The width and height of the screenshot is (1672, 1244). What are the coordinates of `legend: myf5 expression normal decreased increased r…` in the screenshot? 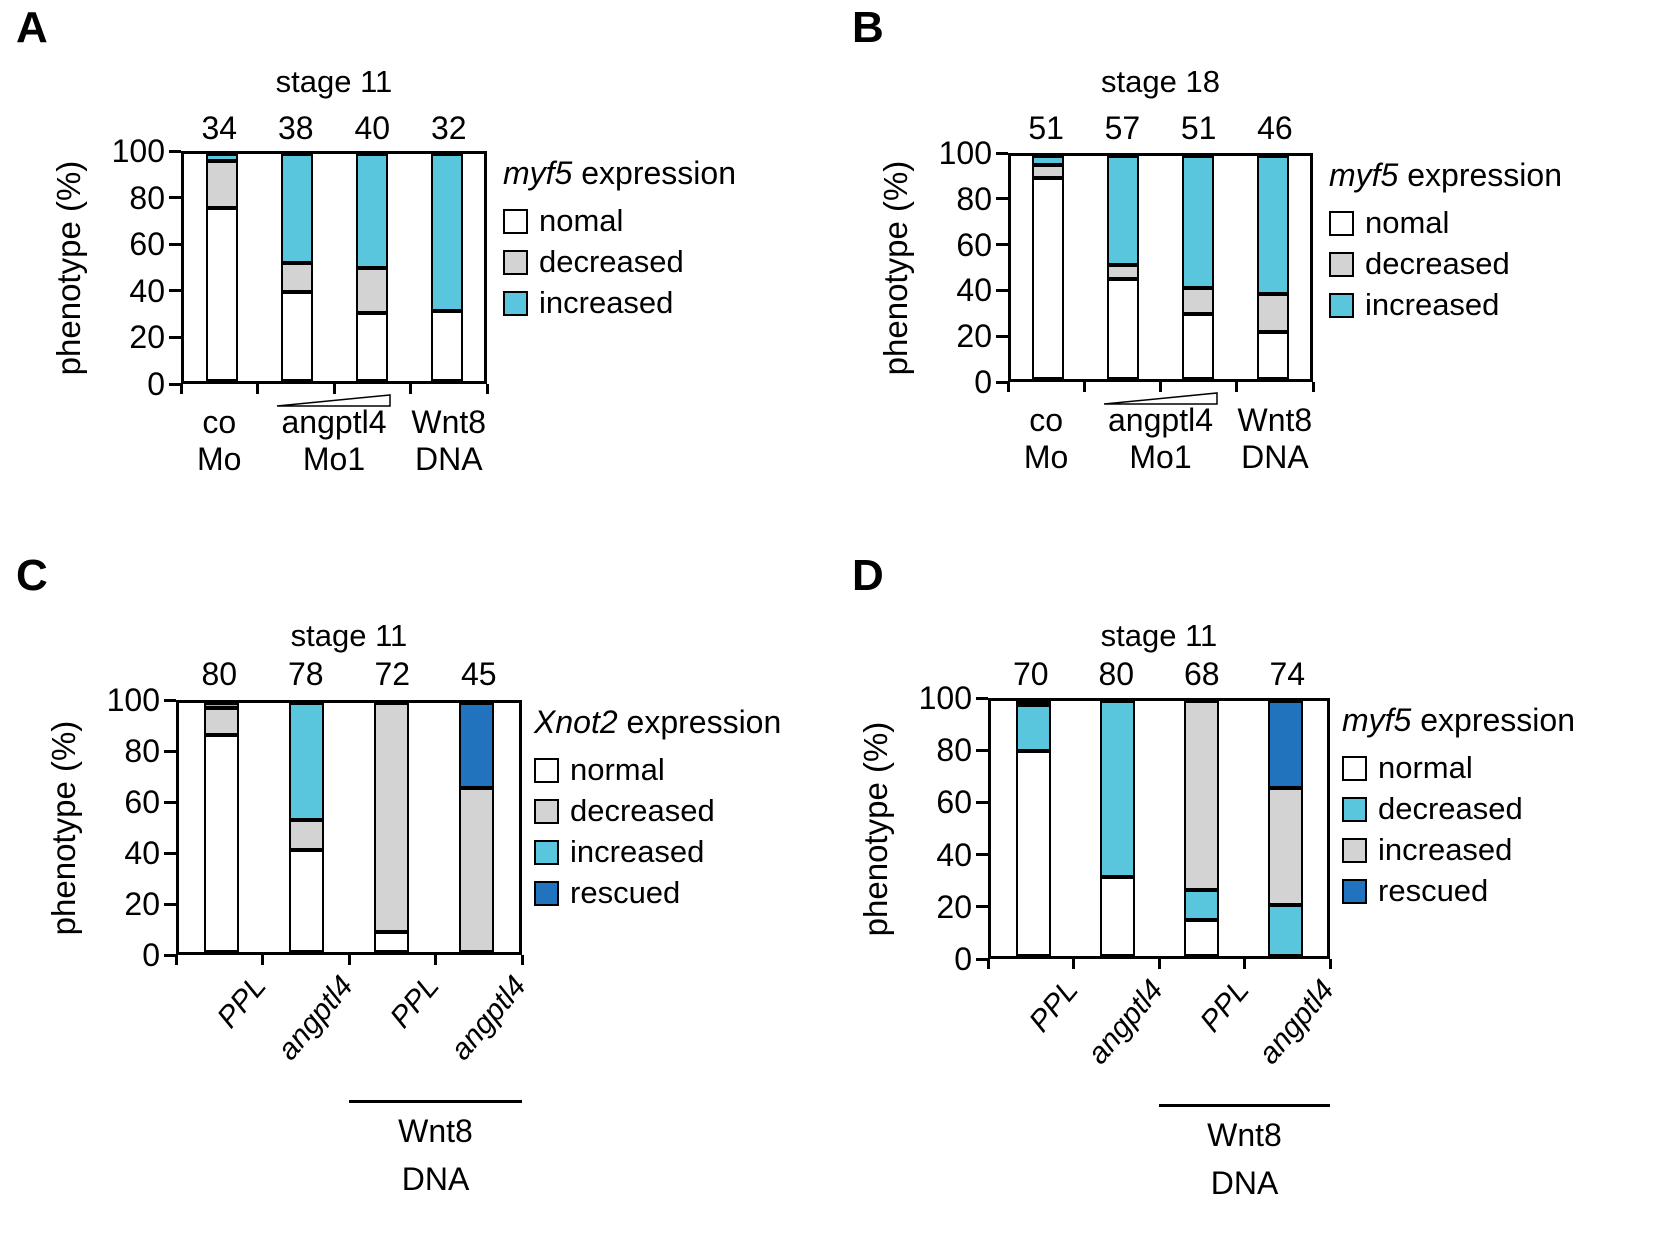 It's located at (1458, 809).